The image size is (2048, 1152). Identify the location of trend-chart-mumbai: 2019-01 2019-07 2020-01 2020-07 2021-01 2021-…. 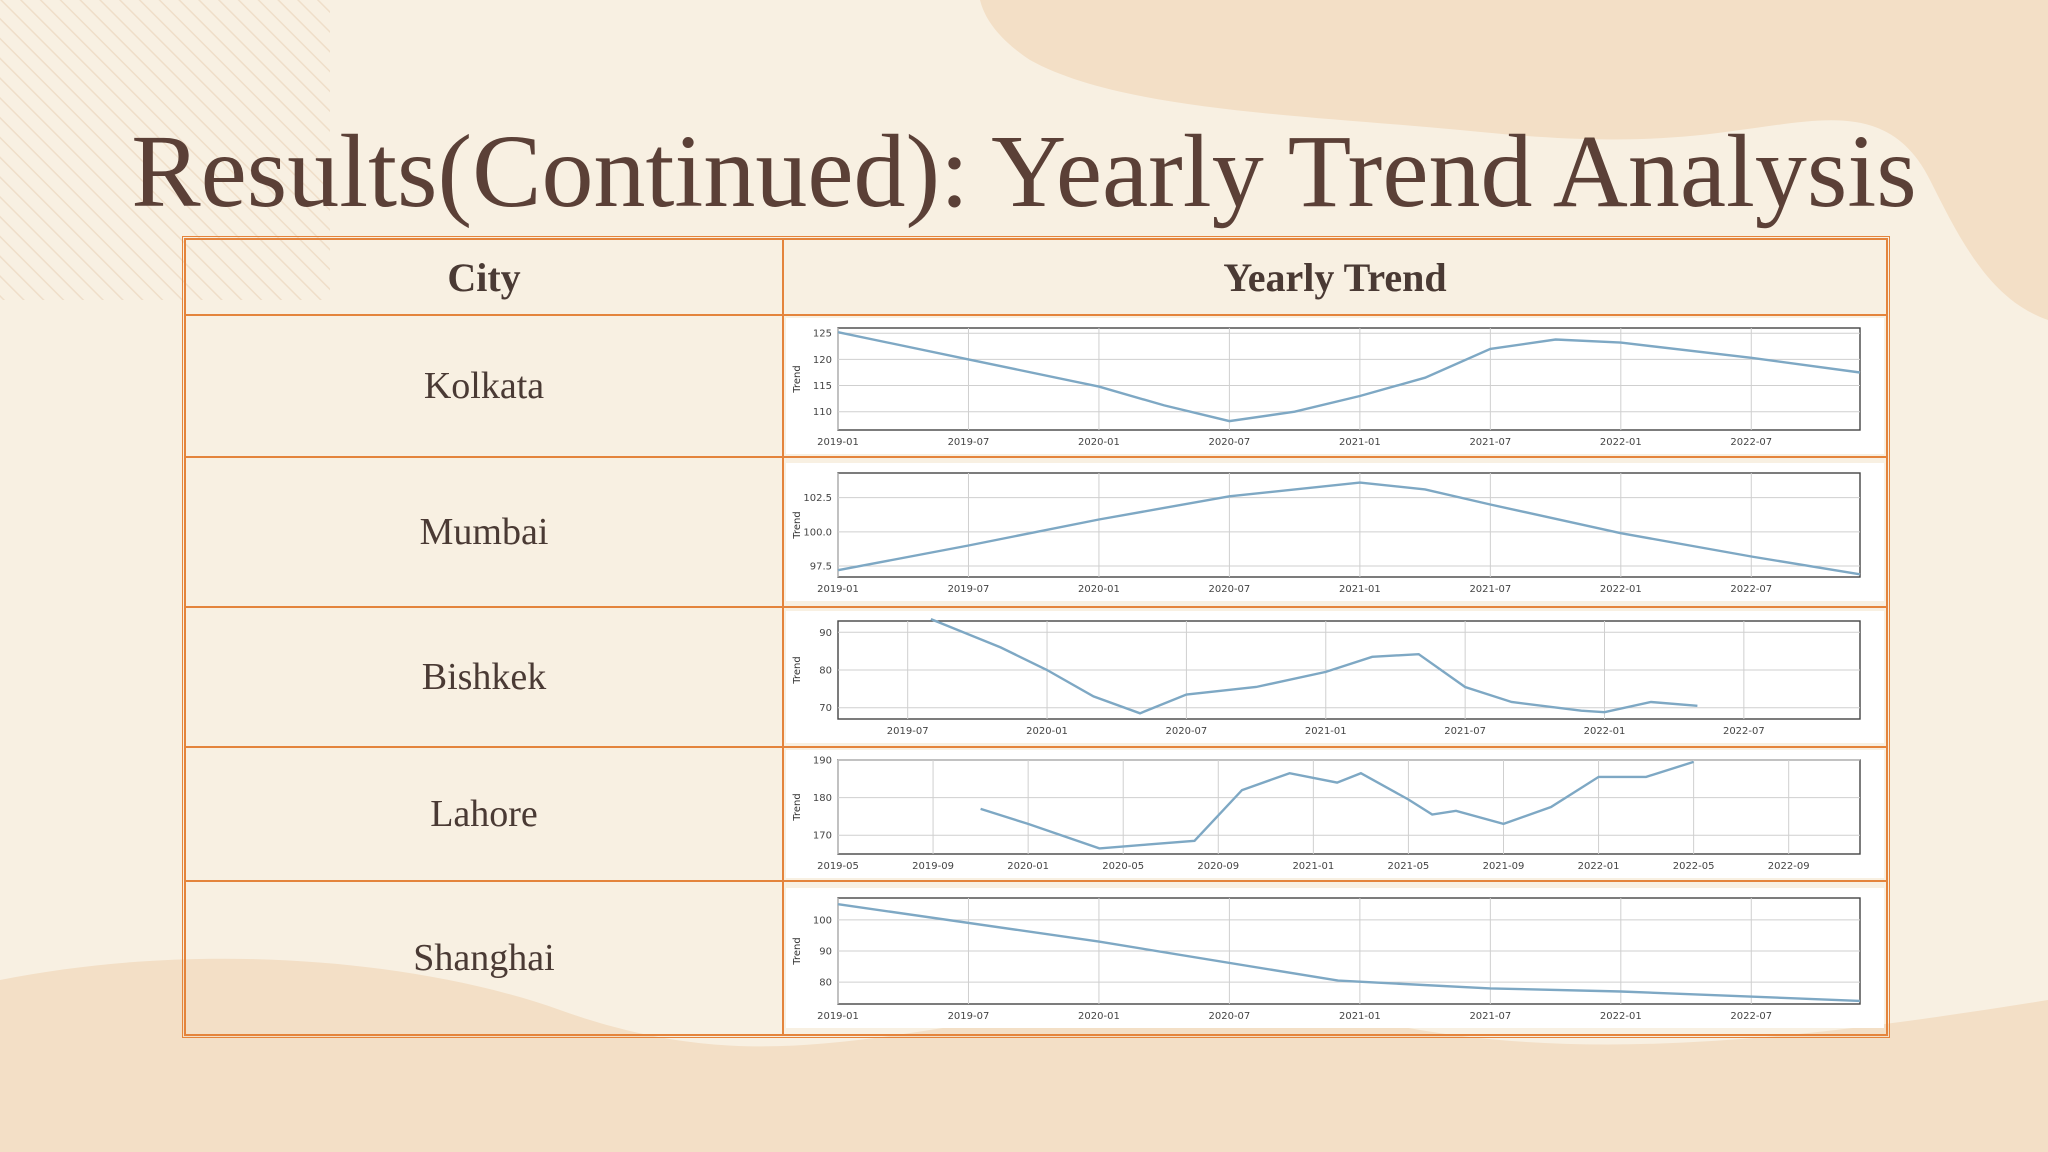
(1335, 532).